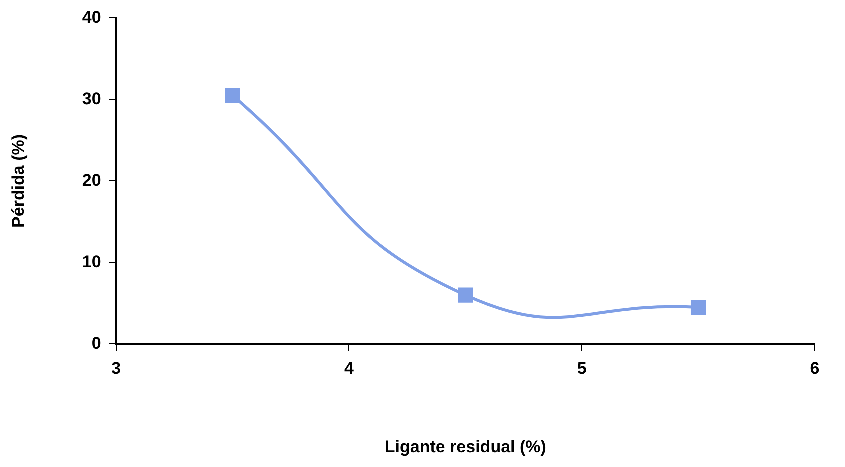  I want to click on y-tick-label: 40, so click(92, 17).